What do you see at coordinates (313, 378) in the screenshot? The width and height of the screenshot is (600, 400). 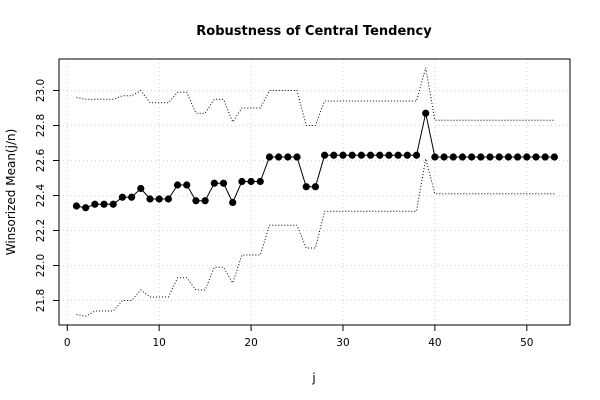 I see `x-axis-label: j` at bounding box center [313, 378].